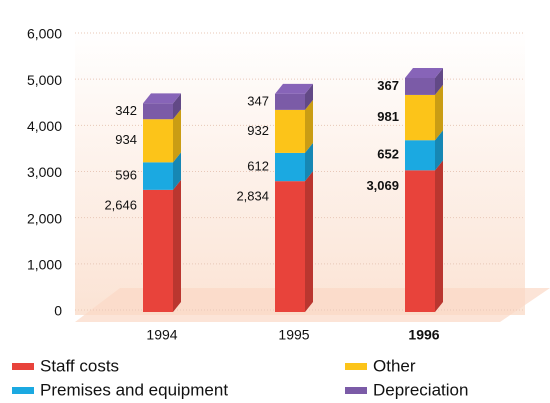 This screenshot has width=550, height=403. What do you see at coordinates (258, 130) in the screenshot?
I see `value-label: 932` at bounding box center [258, 130].